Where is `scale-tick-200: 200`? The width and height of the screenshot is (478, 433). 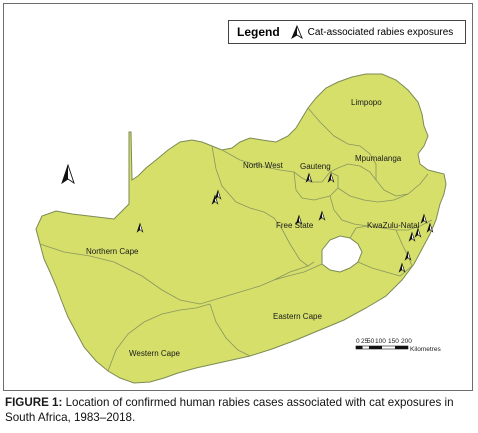
scale-tick-200: 200 is located at coordinates (406, 341).